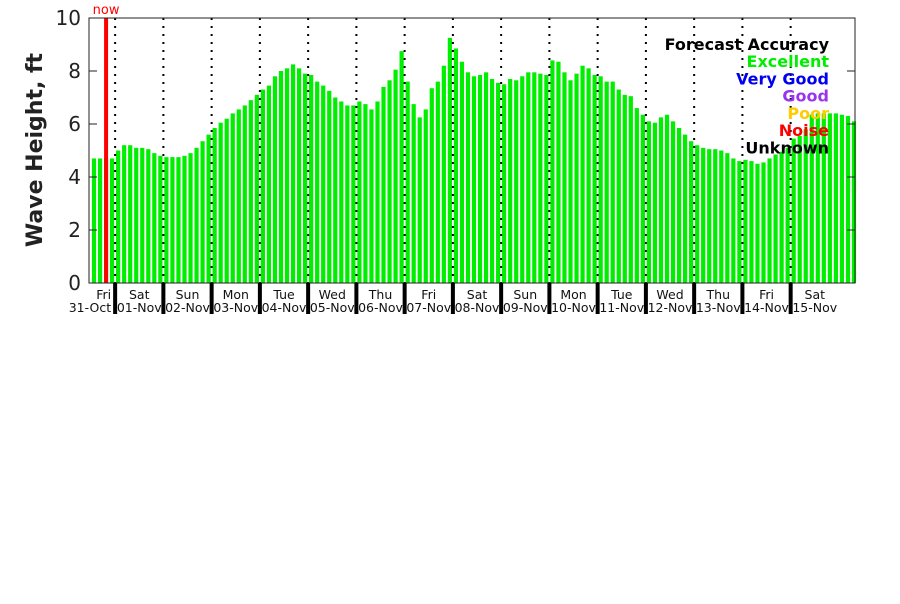 This screenshot has height=604, width=900. I want to click on legend-entry: Excellent, so click(788, 61).